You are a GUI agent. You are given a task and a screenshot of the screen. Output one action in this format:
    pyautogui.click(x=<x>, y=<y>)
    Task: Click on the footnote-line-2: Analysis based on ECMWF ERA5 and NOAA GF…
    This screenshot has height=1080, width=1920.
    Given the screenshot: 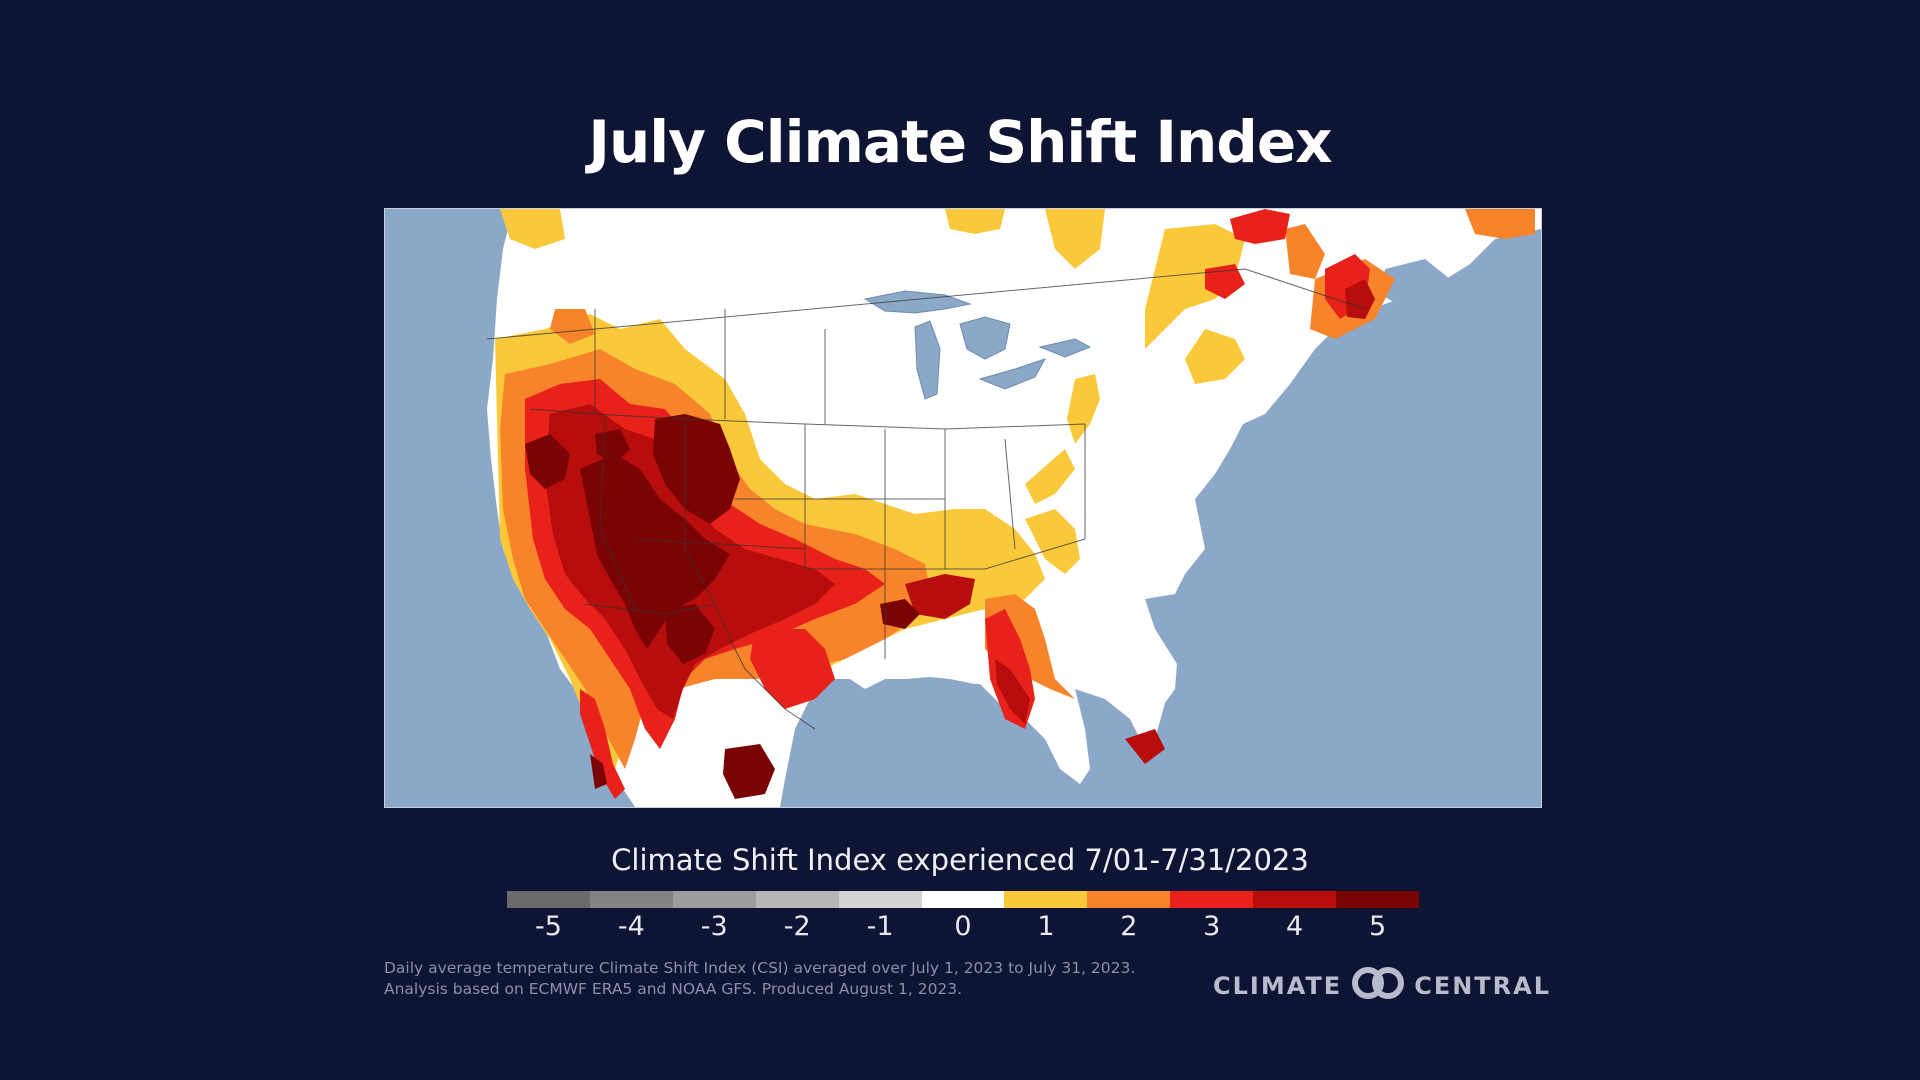 What is the action you would take?
    pyautogui.click(x=673, y=989)
    